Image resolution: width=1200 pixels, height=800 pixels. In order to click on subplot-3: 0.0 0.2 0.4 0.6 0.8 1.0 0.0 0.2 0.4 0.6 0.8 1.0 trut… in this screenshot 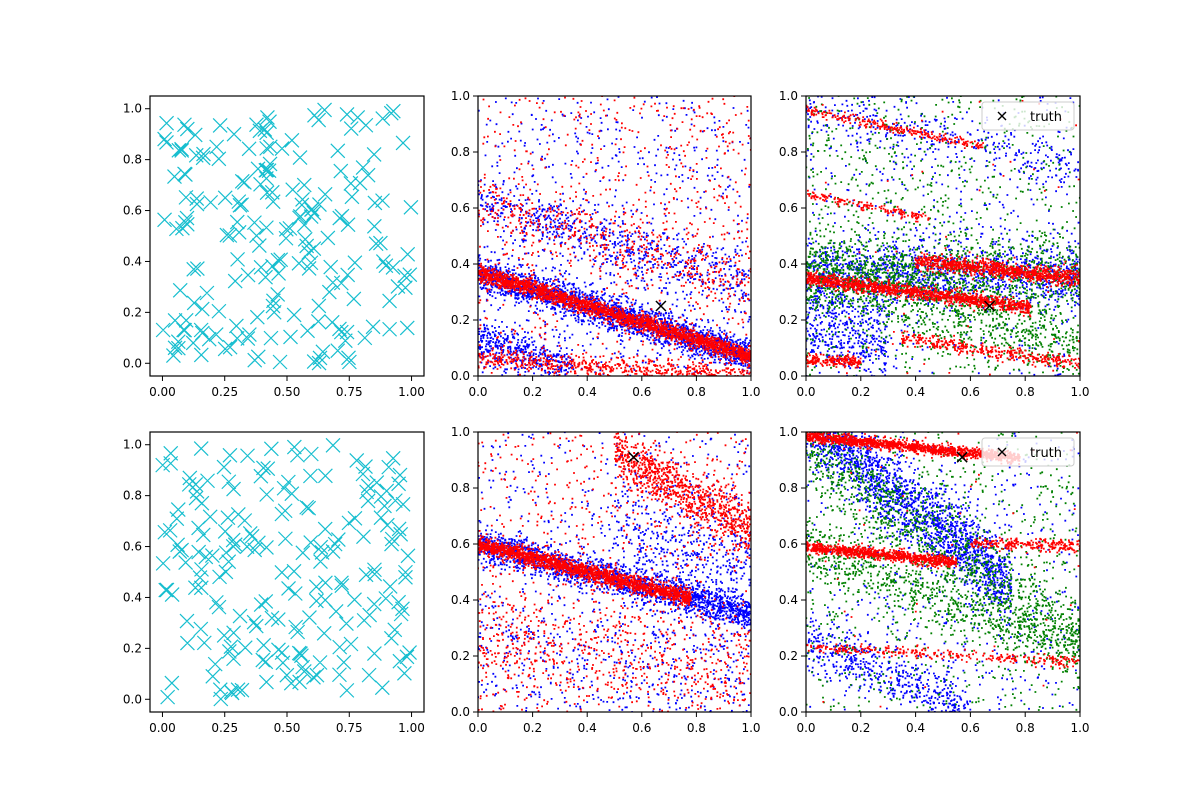, I will do `click(934, 244)`.